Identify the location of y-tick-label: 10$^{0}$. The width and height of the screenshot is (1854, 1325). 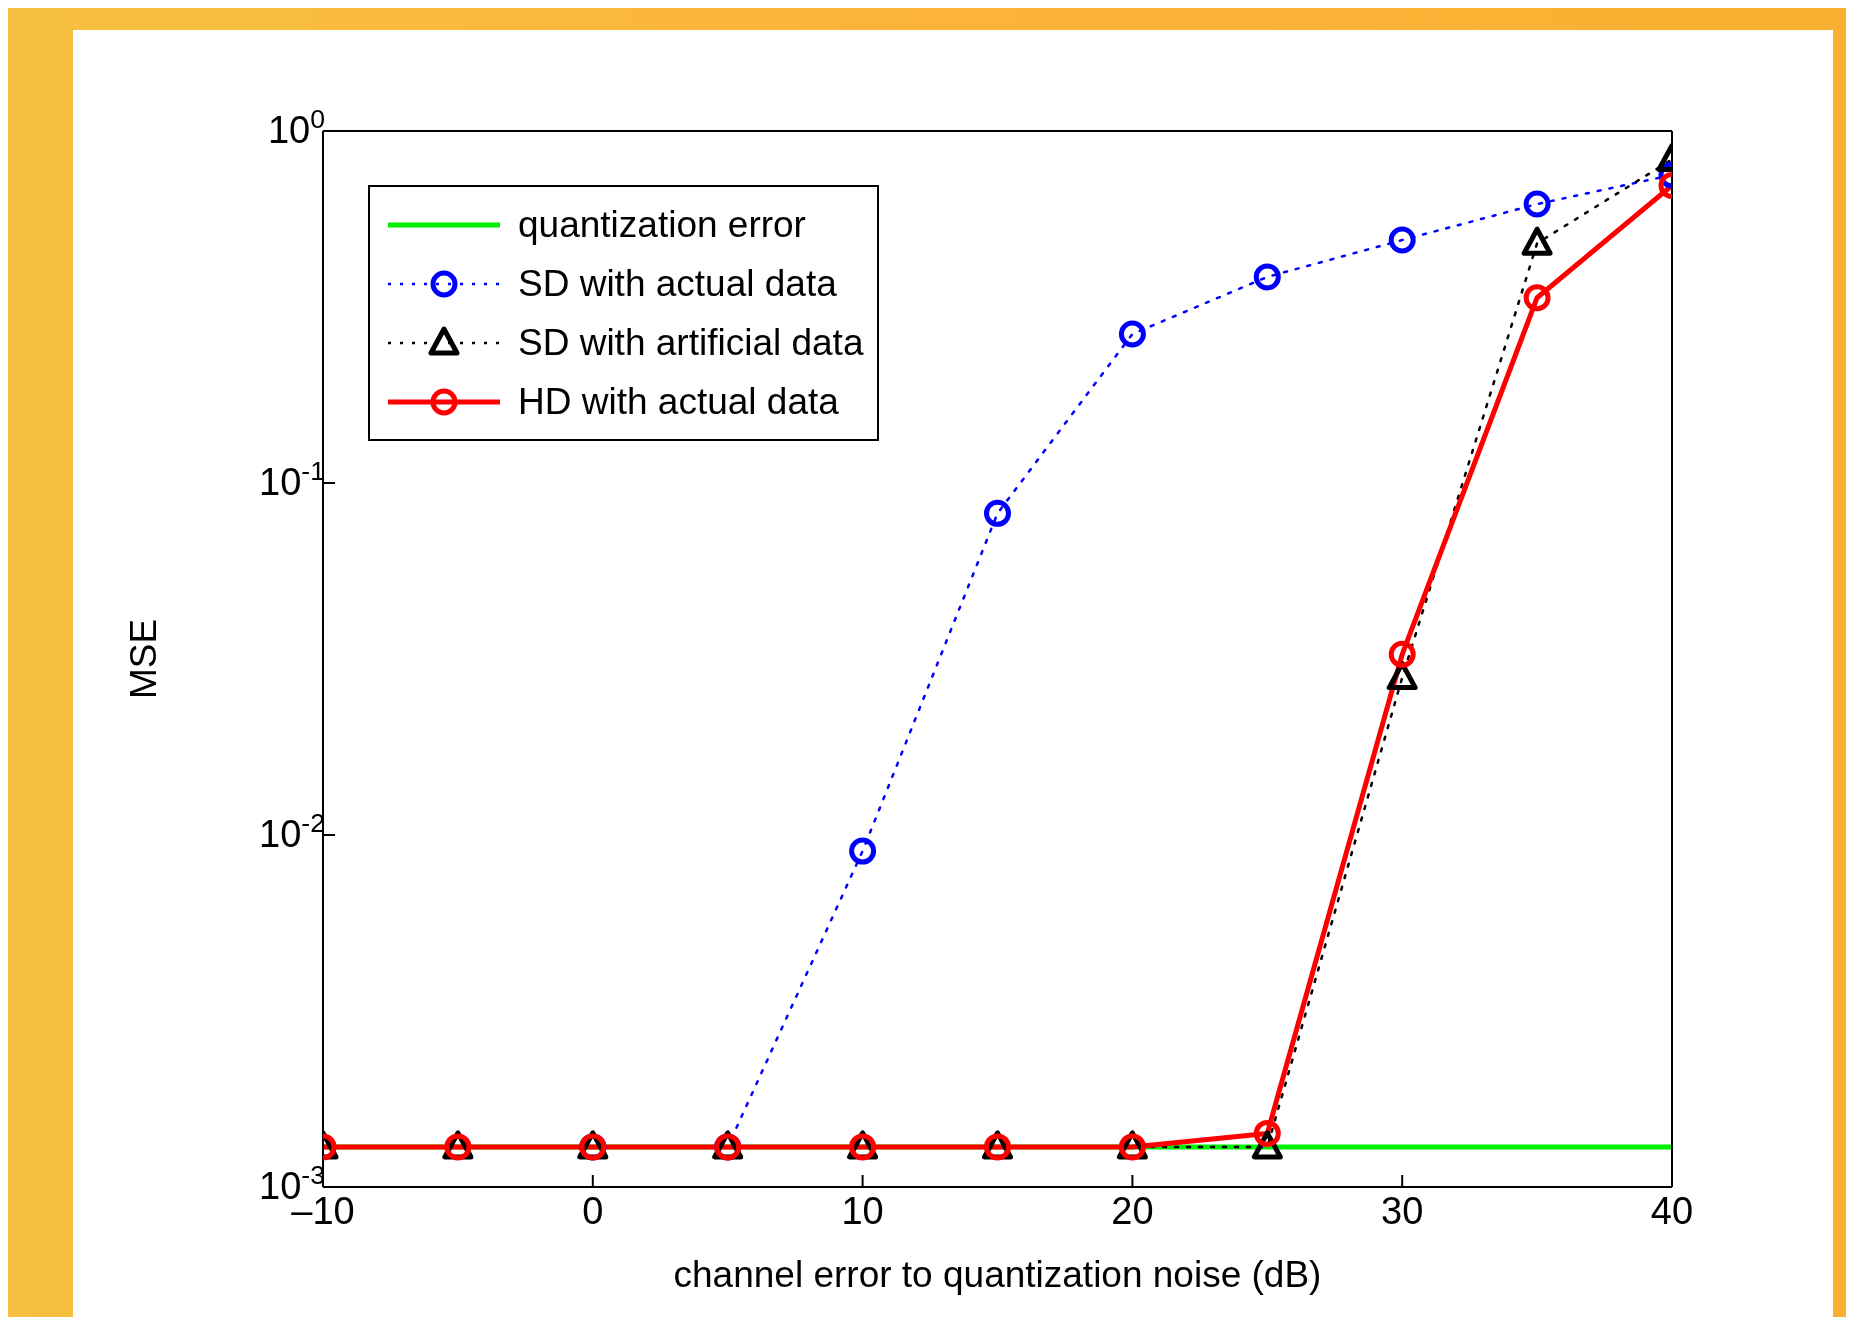
(296, 127).